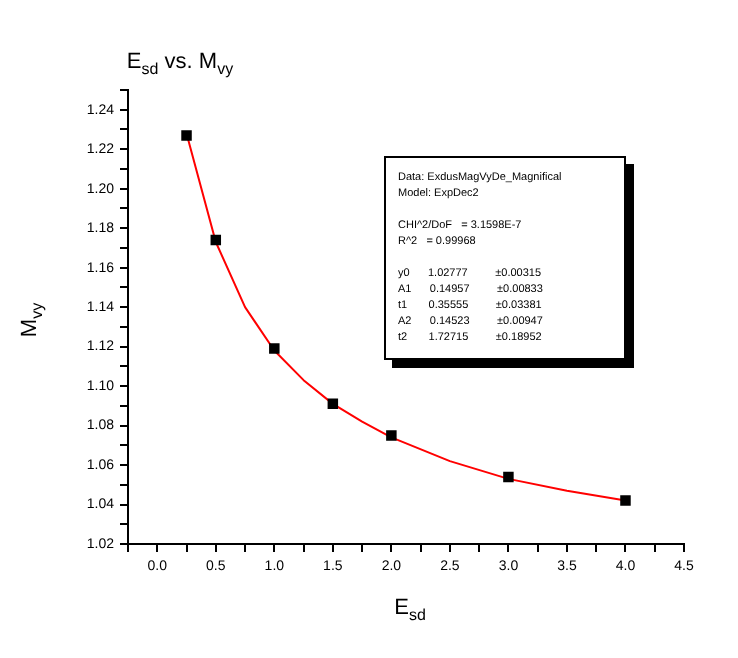 The image size is (738, 658). Describe the element at coordinates (180, 64) in the screenshot. I see `chart-title: E$_{sd}$ vs. M$_{vy}$` at that location.